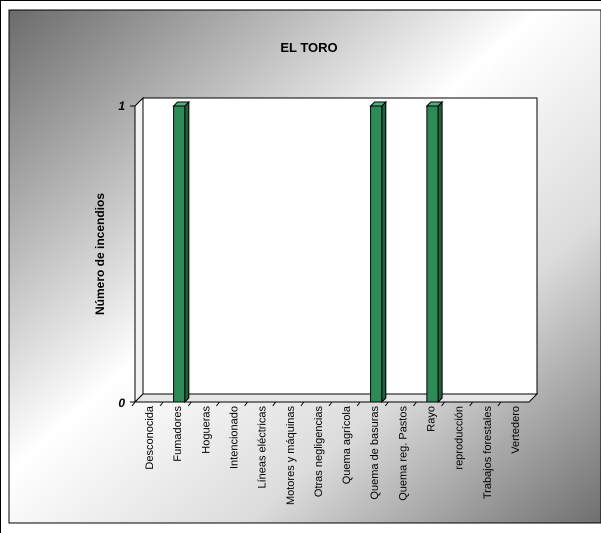  I want to click on x-tick-label: Vertedero, so click(516, 430).